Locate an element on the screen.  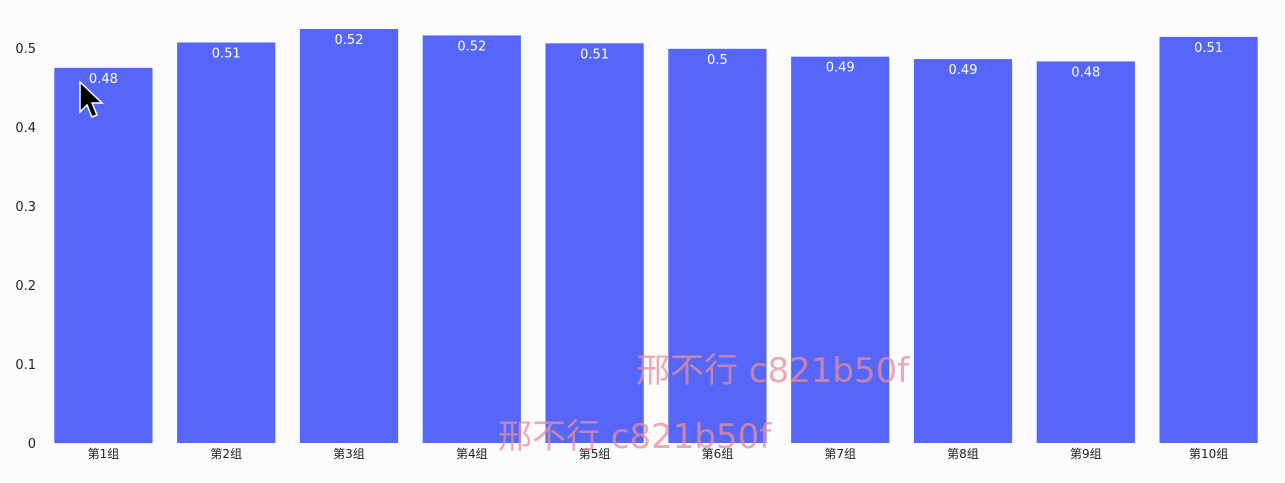
y-tick-label: 0.2 is located at coordinates (25, 286).